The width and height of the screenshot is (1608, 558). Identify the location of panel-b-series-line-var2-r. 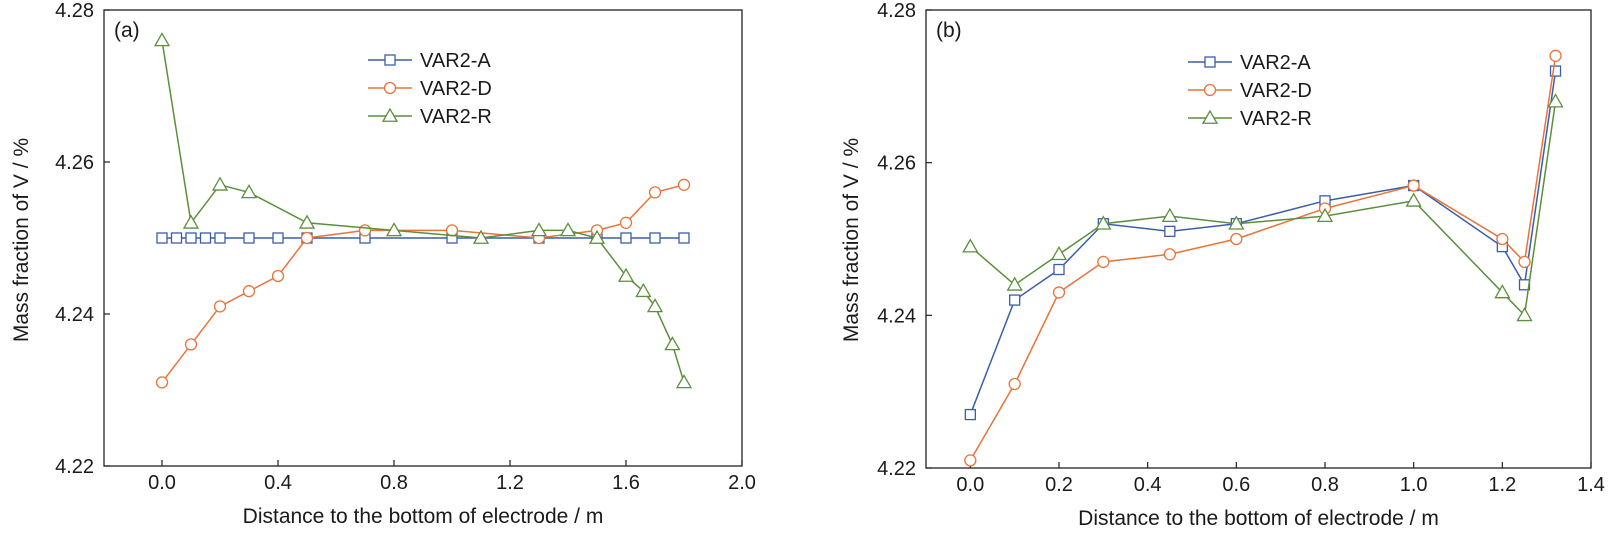
(1263, 209).